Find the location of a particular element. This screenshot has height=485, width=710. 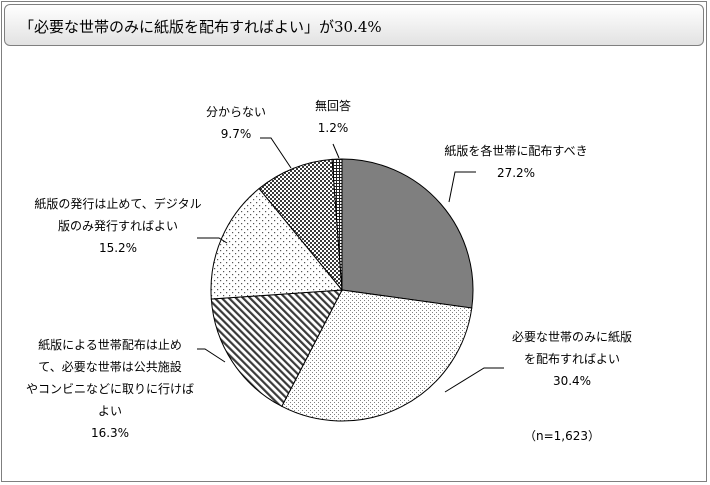

slice-category-label: を配布すればよい is located at coordinates (572, 359).